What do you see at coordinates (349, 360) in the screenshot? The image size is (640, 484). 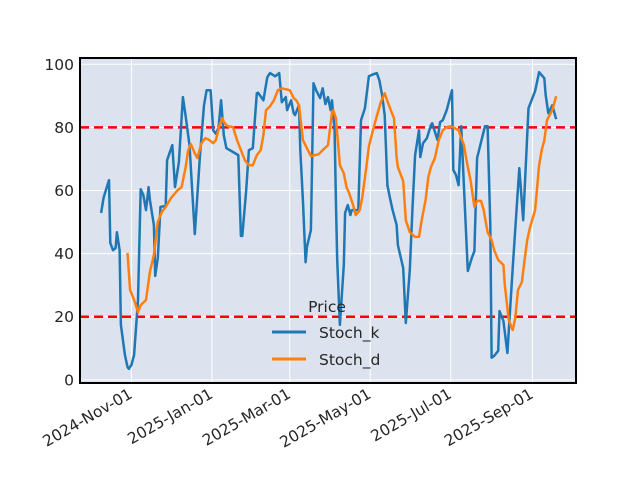 I see `legend-label-stoch-d: Stoch_d` at bounding box center [349, 360].